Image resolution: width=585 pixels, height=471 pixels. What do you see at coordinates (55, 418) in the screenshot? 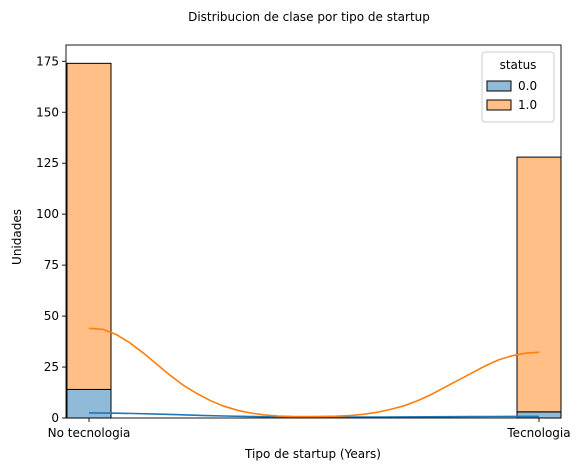
I see `y-tick-label: 0` at bounding box center [55, 418].